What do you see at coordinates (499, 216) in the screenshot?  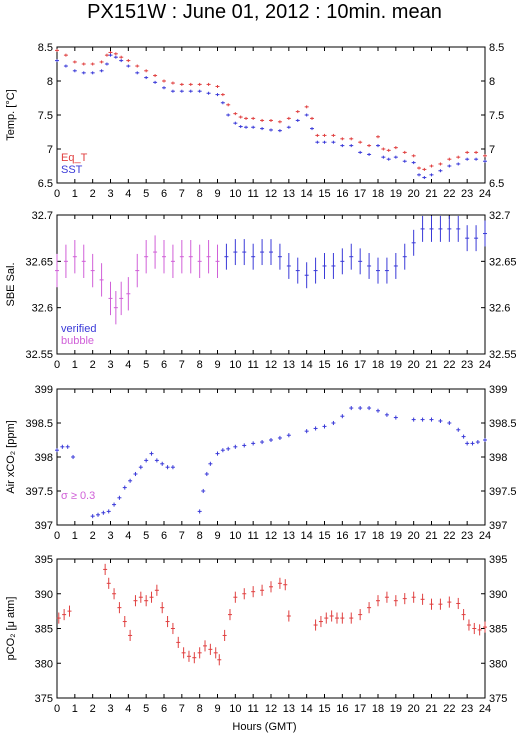 I see `y-tick-label-right: 32.7` at bounding box center [499, 216].